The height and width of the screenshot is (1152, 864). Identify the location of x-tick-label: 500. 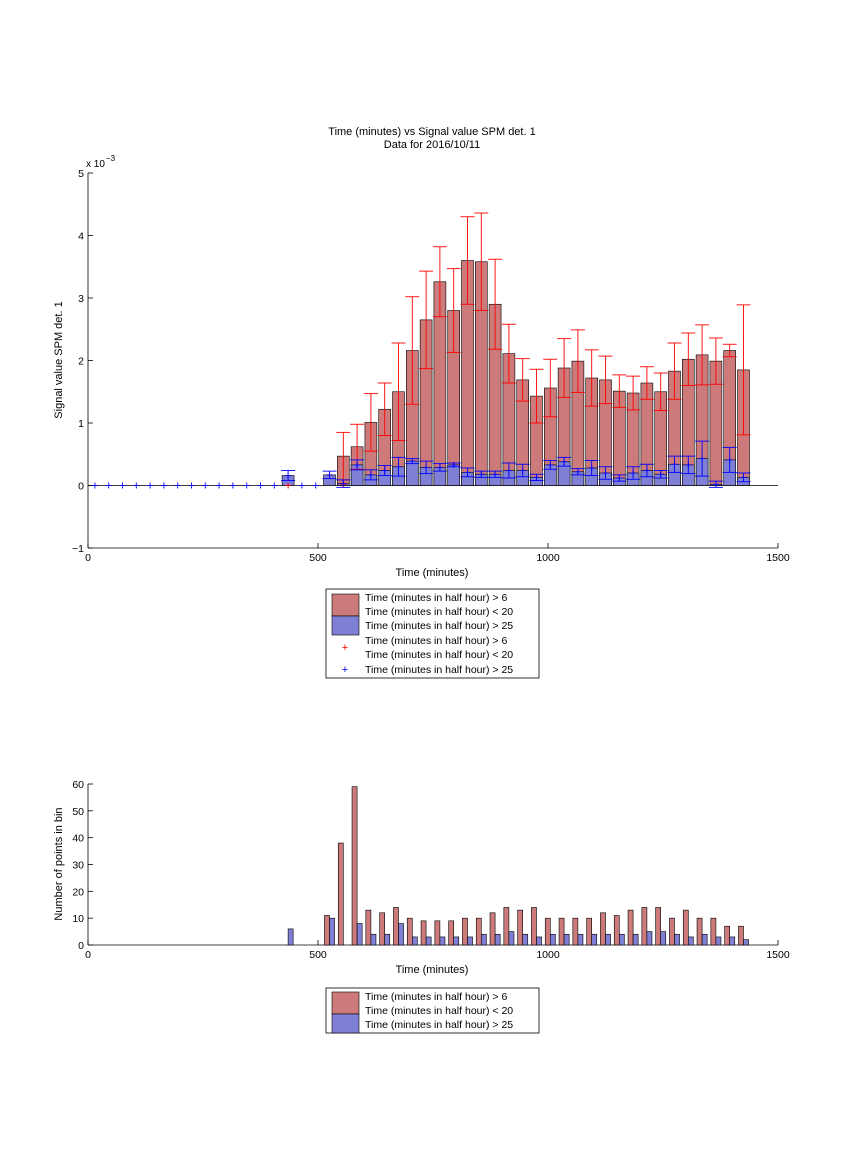
(318, 955).